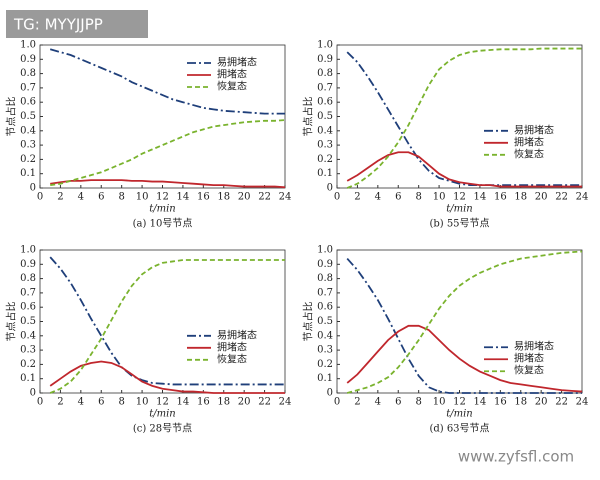 This screenshot has height=480, width=600. What do you see at coordinates (58, 25) in the screenshot?
I see `watermark: TG: MYYJJPP` at bounding box center [58, 25].